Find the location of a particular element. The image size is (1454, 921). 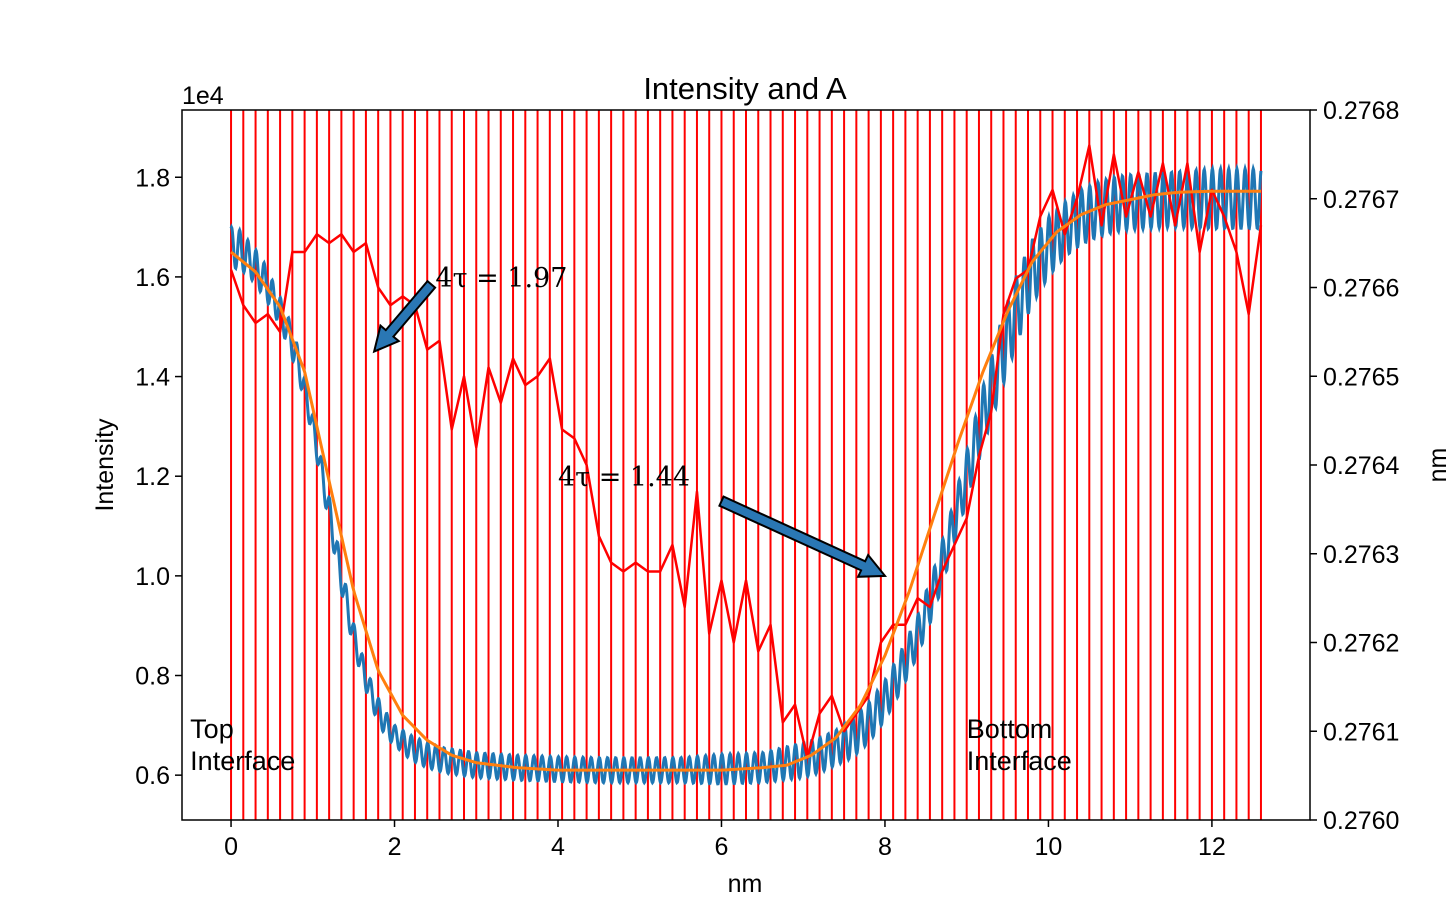

y-tick-label: 1.6 is located at coordinates (152, 278).